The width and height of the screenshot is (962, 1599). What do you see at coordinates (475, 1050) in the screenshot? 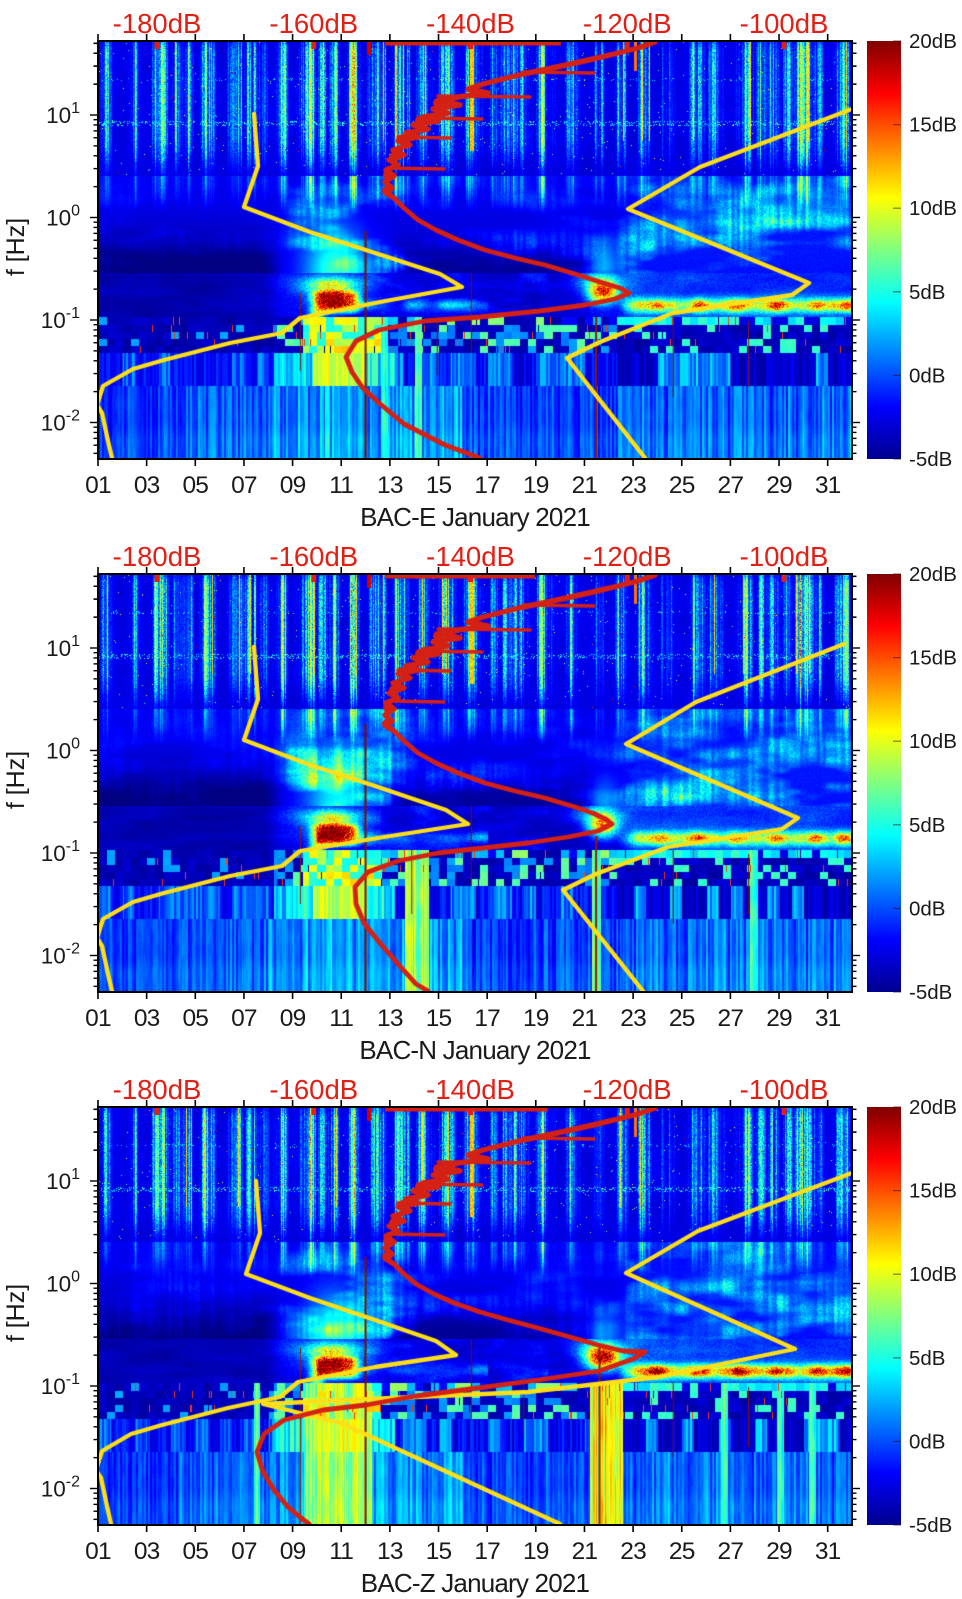
I see `svg-text: BAC-N January 2021` at bounding box center [475, 1050].